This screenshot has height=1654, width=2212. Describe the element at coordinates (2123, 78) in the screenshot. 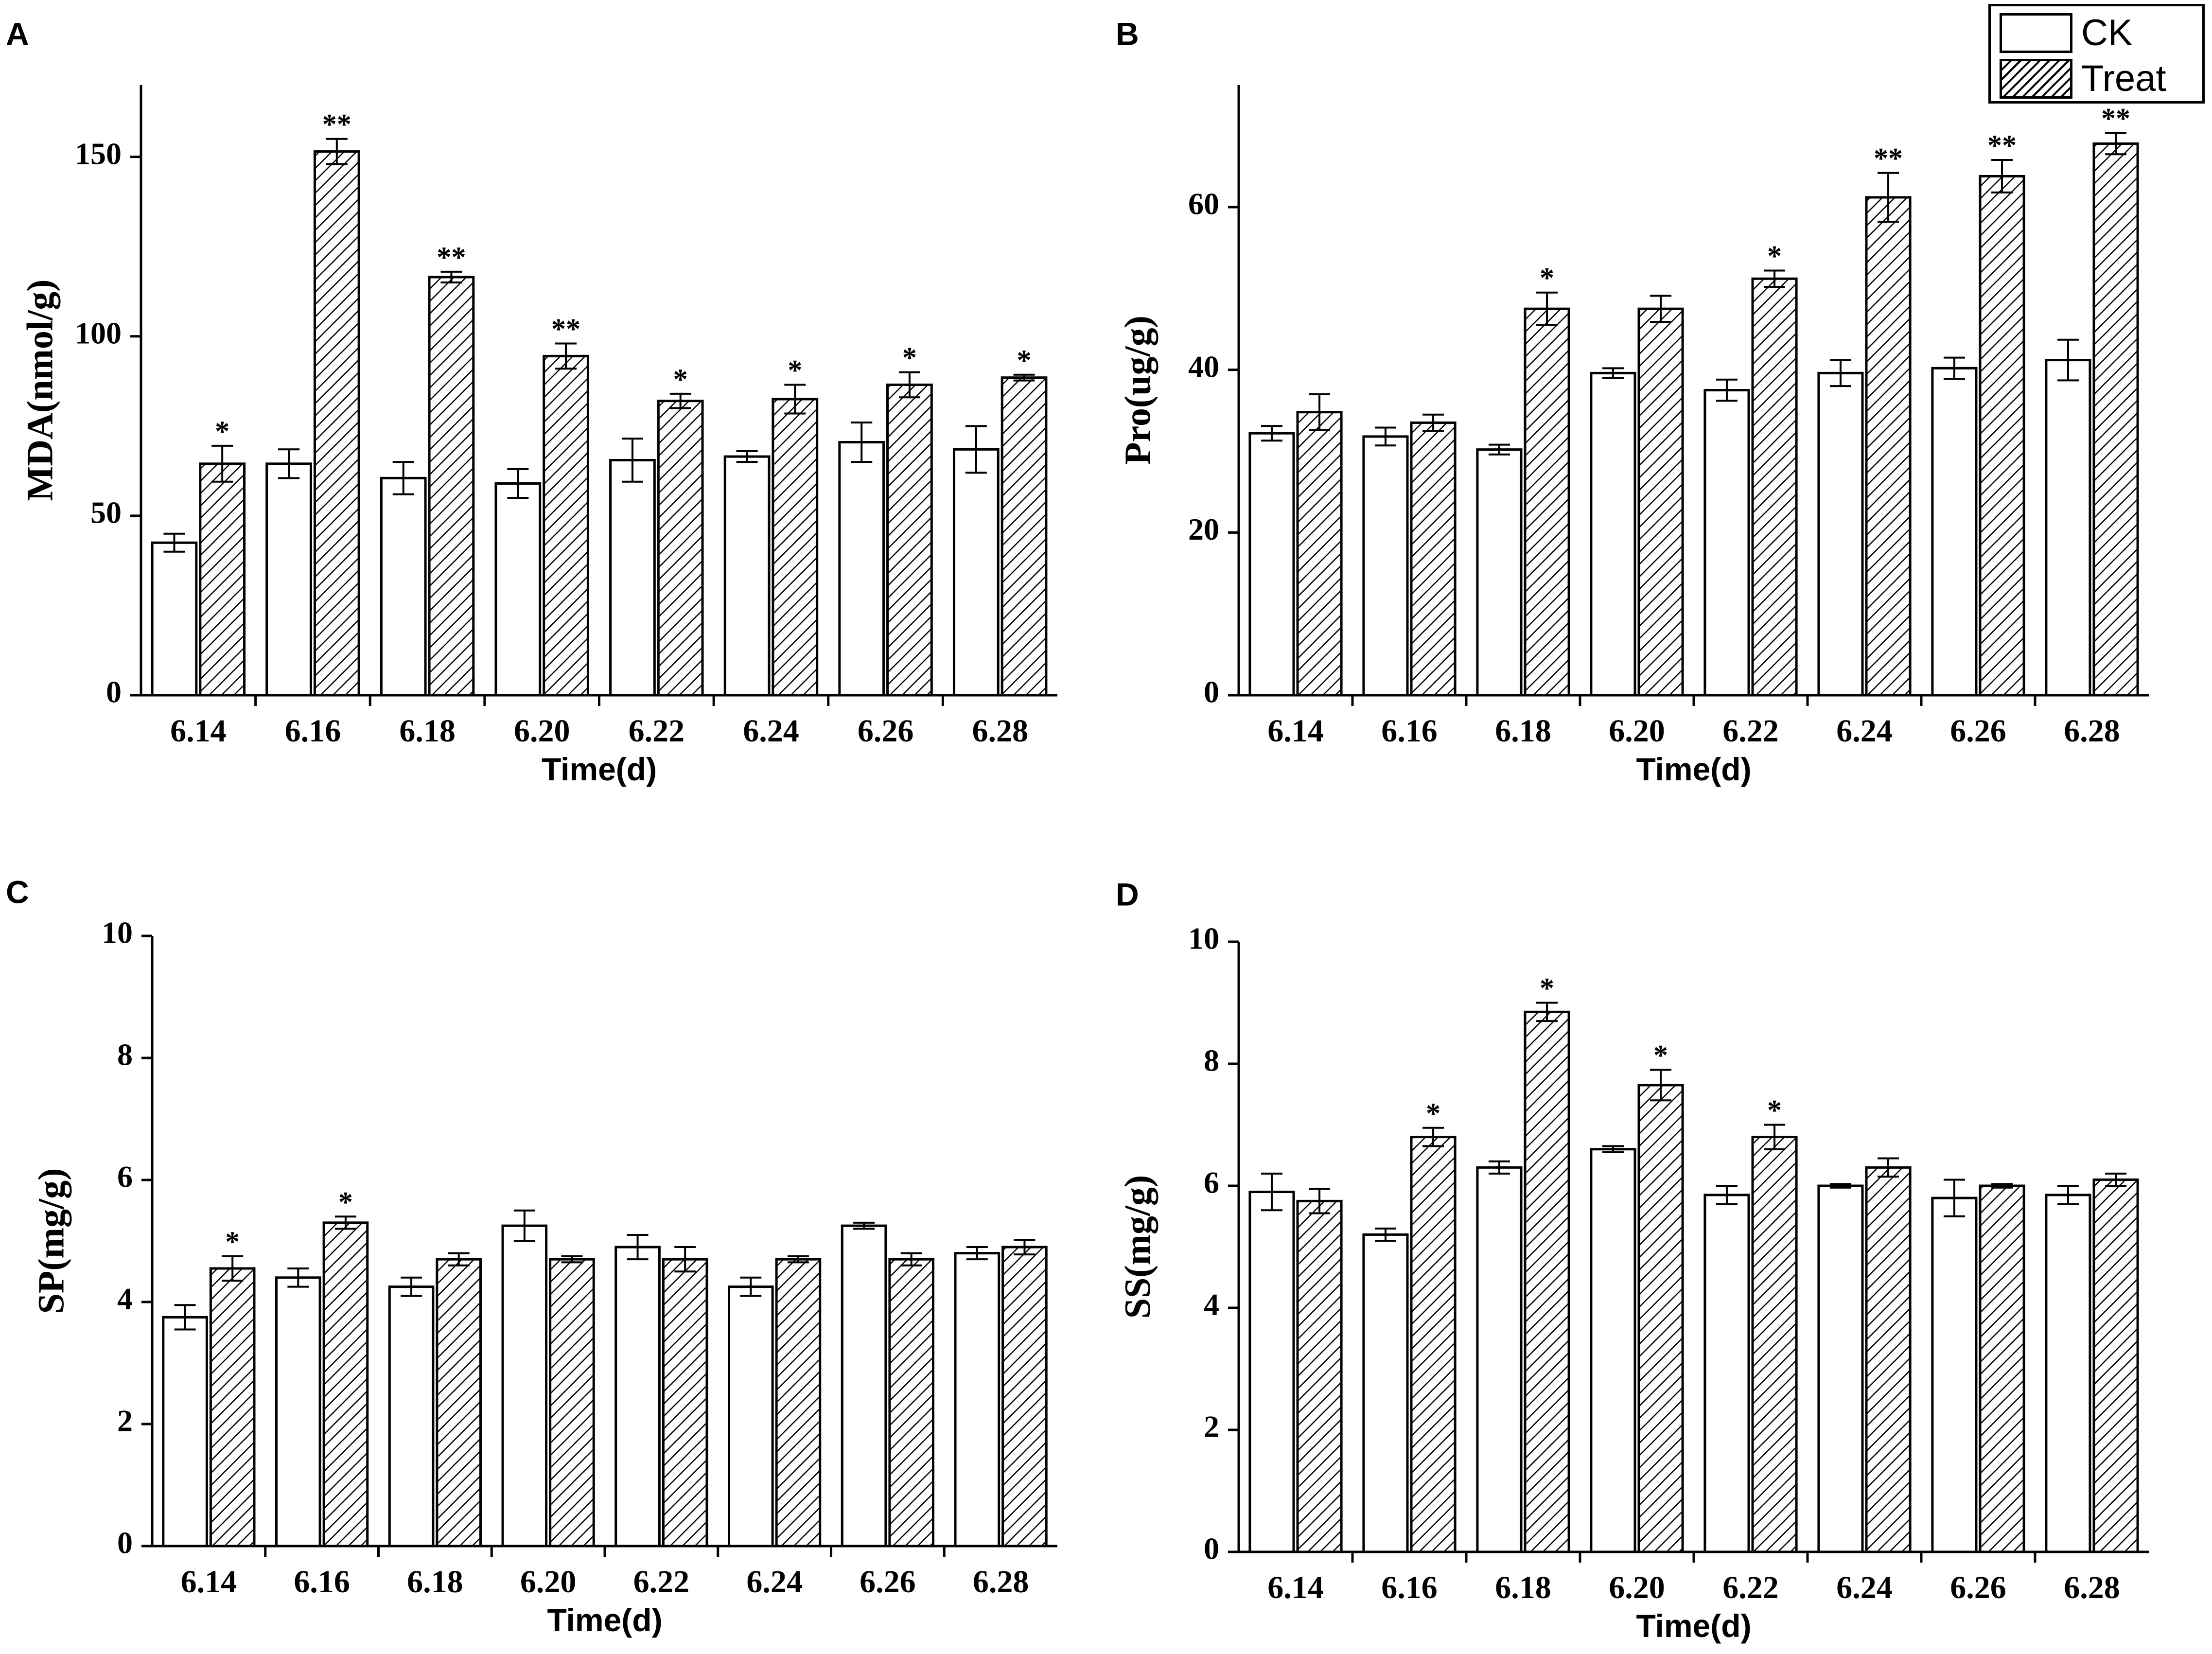

I see `legend-label-treat: Treat` at that location.